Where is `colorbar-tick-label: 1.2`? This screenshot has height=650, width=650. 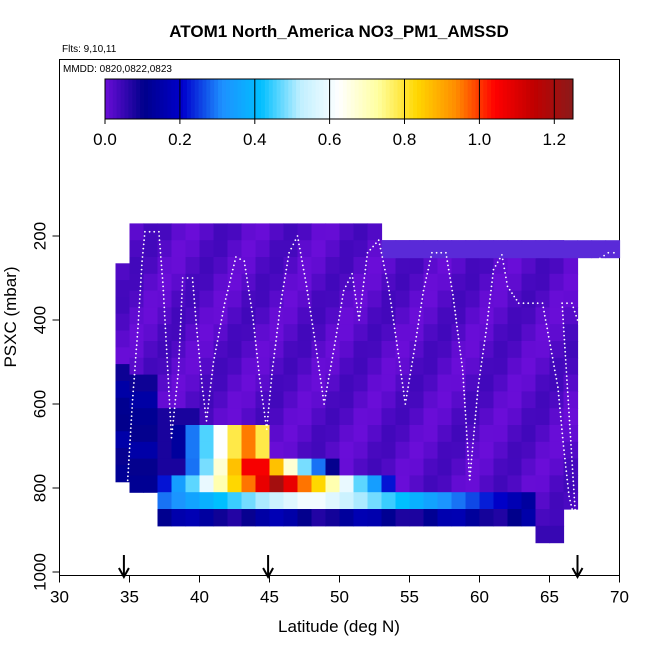
colorbar-tick-label: 1.2 is located at coordinates (554, 139).